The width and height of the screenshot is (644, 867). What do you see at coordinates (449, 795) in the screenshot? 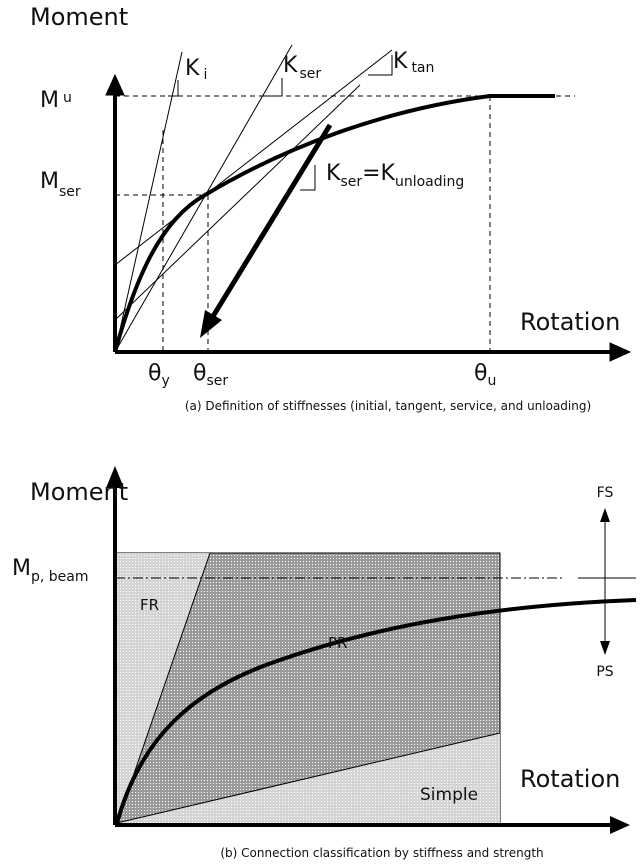
I see `region-label: Simple` at bounding box center [449, 795].